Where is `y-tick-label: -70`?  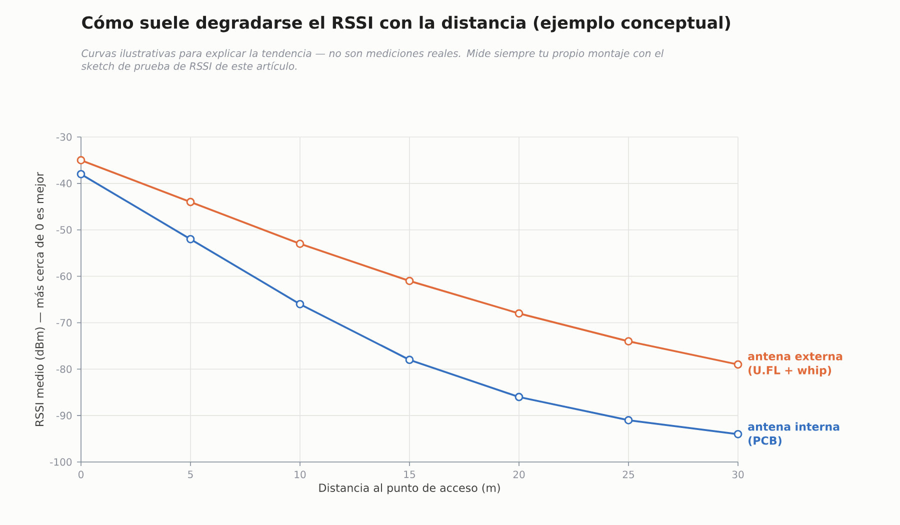
y-tick-label: -70 is located at coordinates (64, 322).